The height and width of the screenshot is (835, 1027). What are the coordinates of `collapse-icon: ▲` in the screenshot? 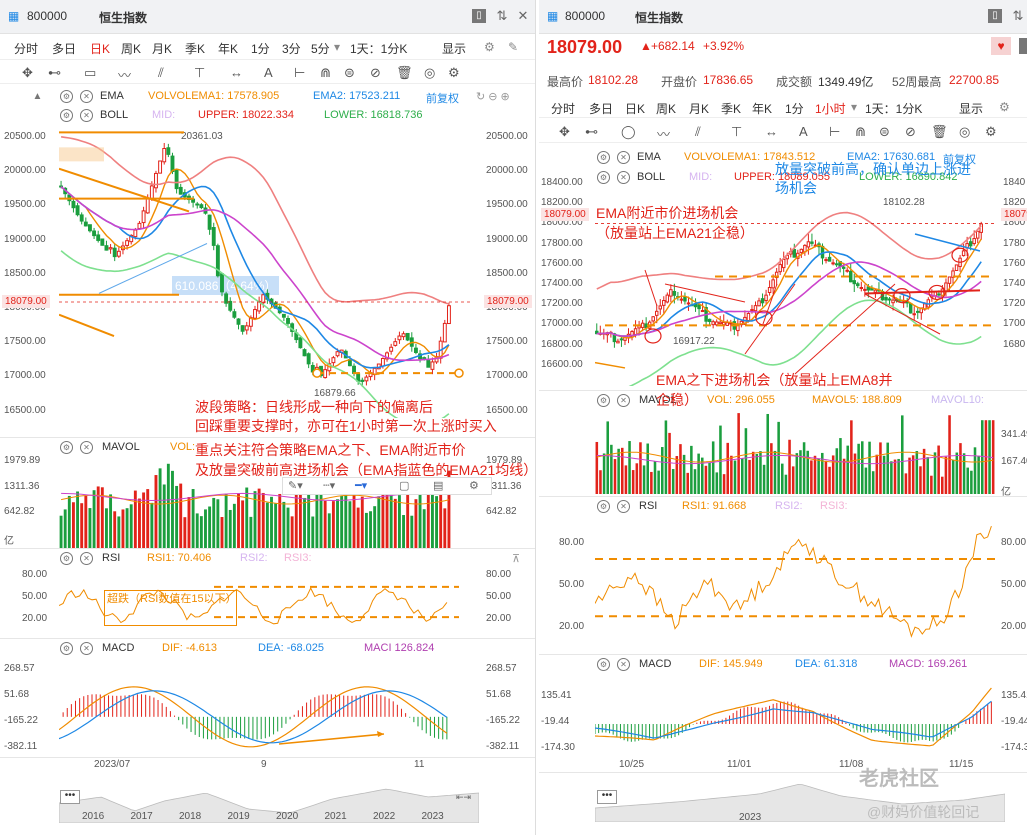 It's located at (37, 96).